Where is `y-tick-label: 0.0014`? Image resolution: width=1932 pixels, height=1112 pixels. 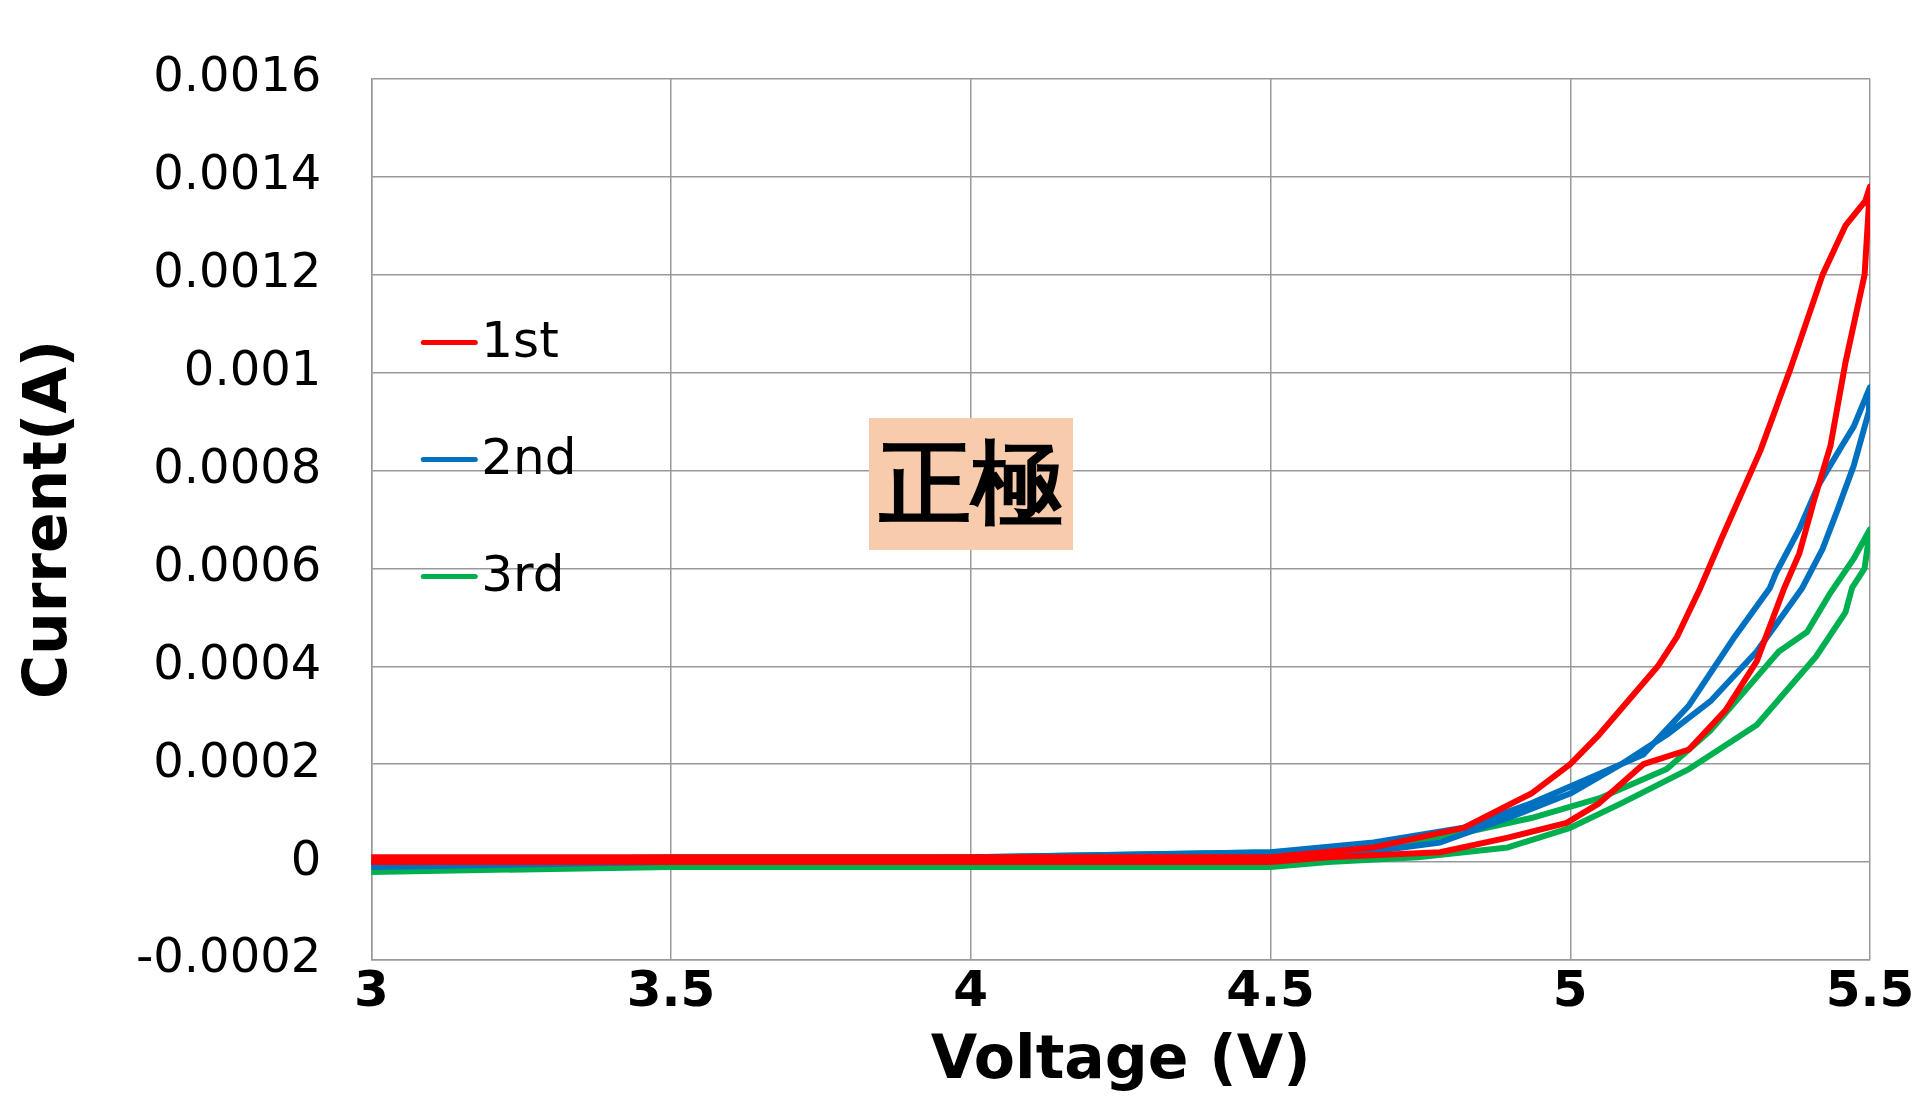
y-tick-label: 0.0014 is located at coordinates (237, 172).